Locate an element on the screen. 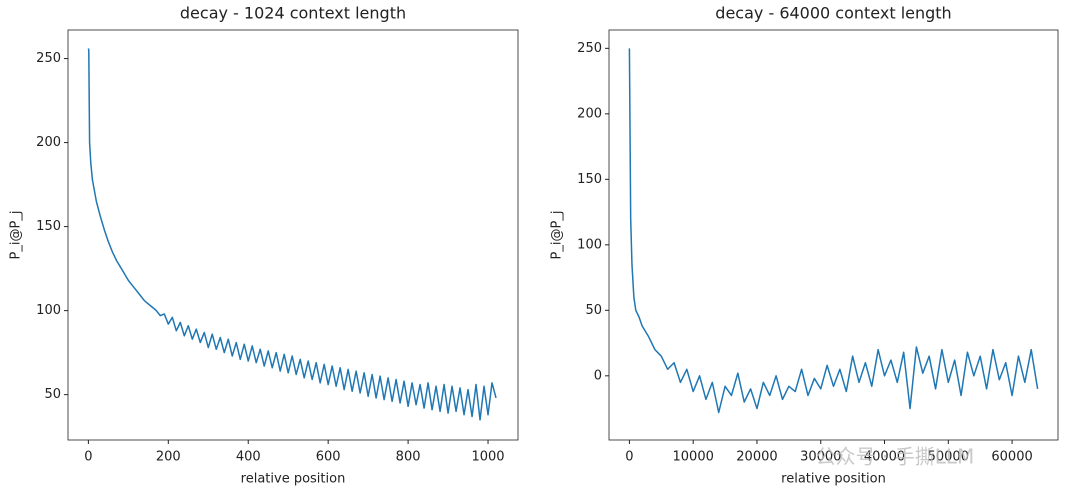  chart-title: decay - 64000 context length is located at coordinates (833, 13).